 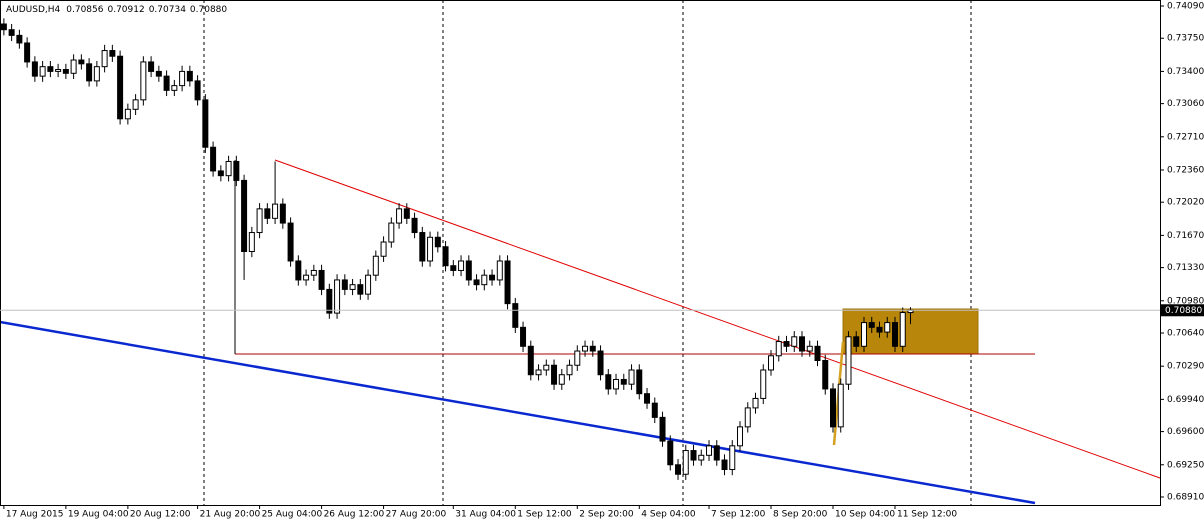 What do you see at coordinates (1185, 203) in the screenshot?
I see `y-tick-label: 0.72020` at bounding box center [1185, 203].